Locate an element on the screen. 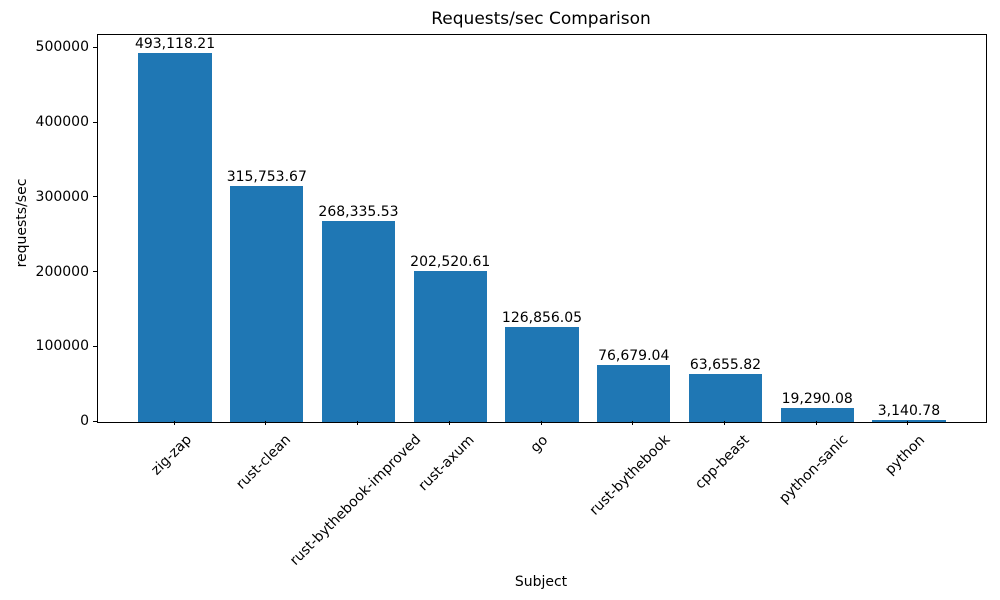 The height and width of the screenshot is (600, 1000). x-tick-label: cpp-beast is located at coordinates (722, 462).